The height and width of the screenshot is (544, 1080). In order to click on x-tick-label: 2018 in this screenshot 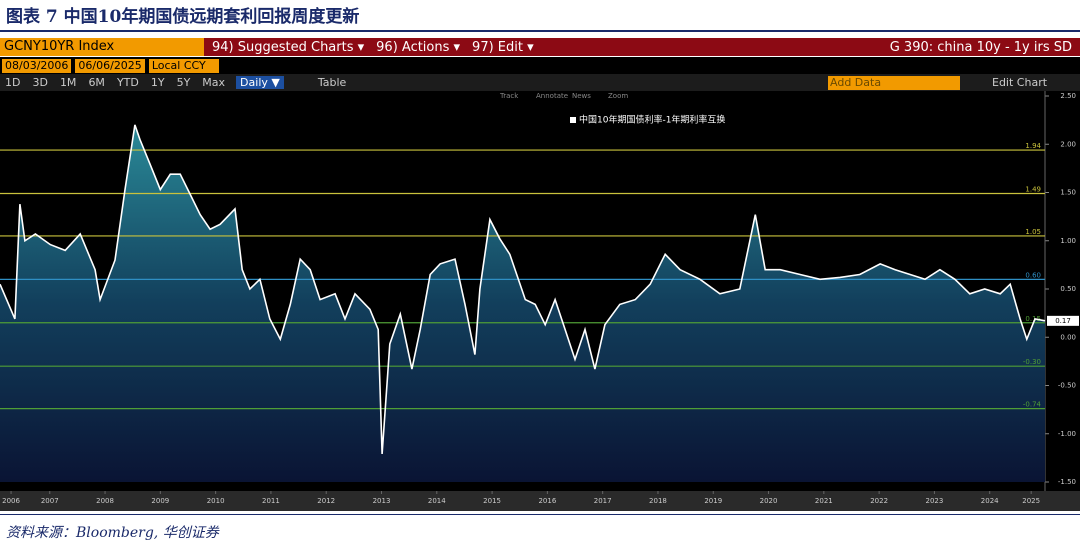, I will do `click(658, 501)`.